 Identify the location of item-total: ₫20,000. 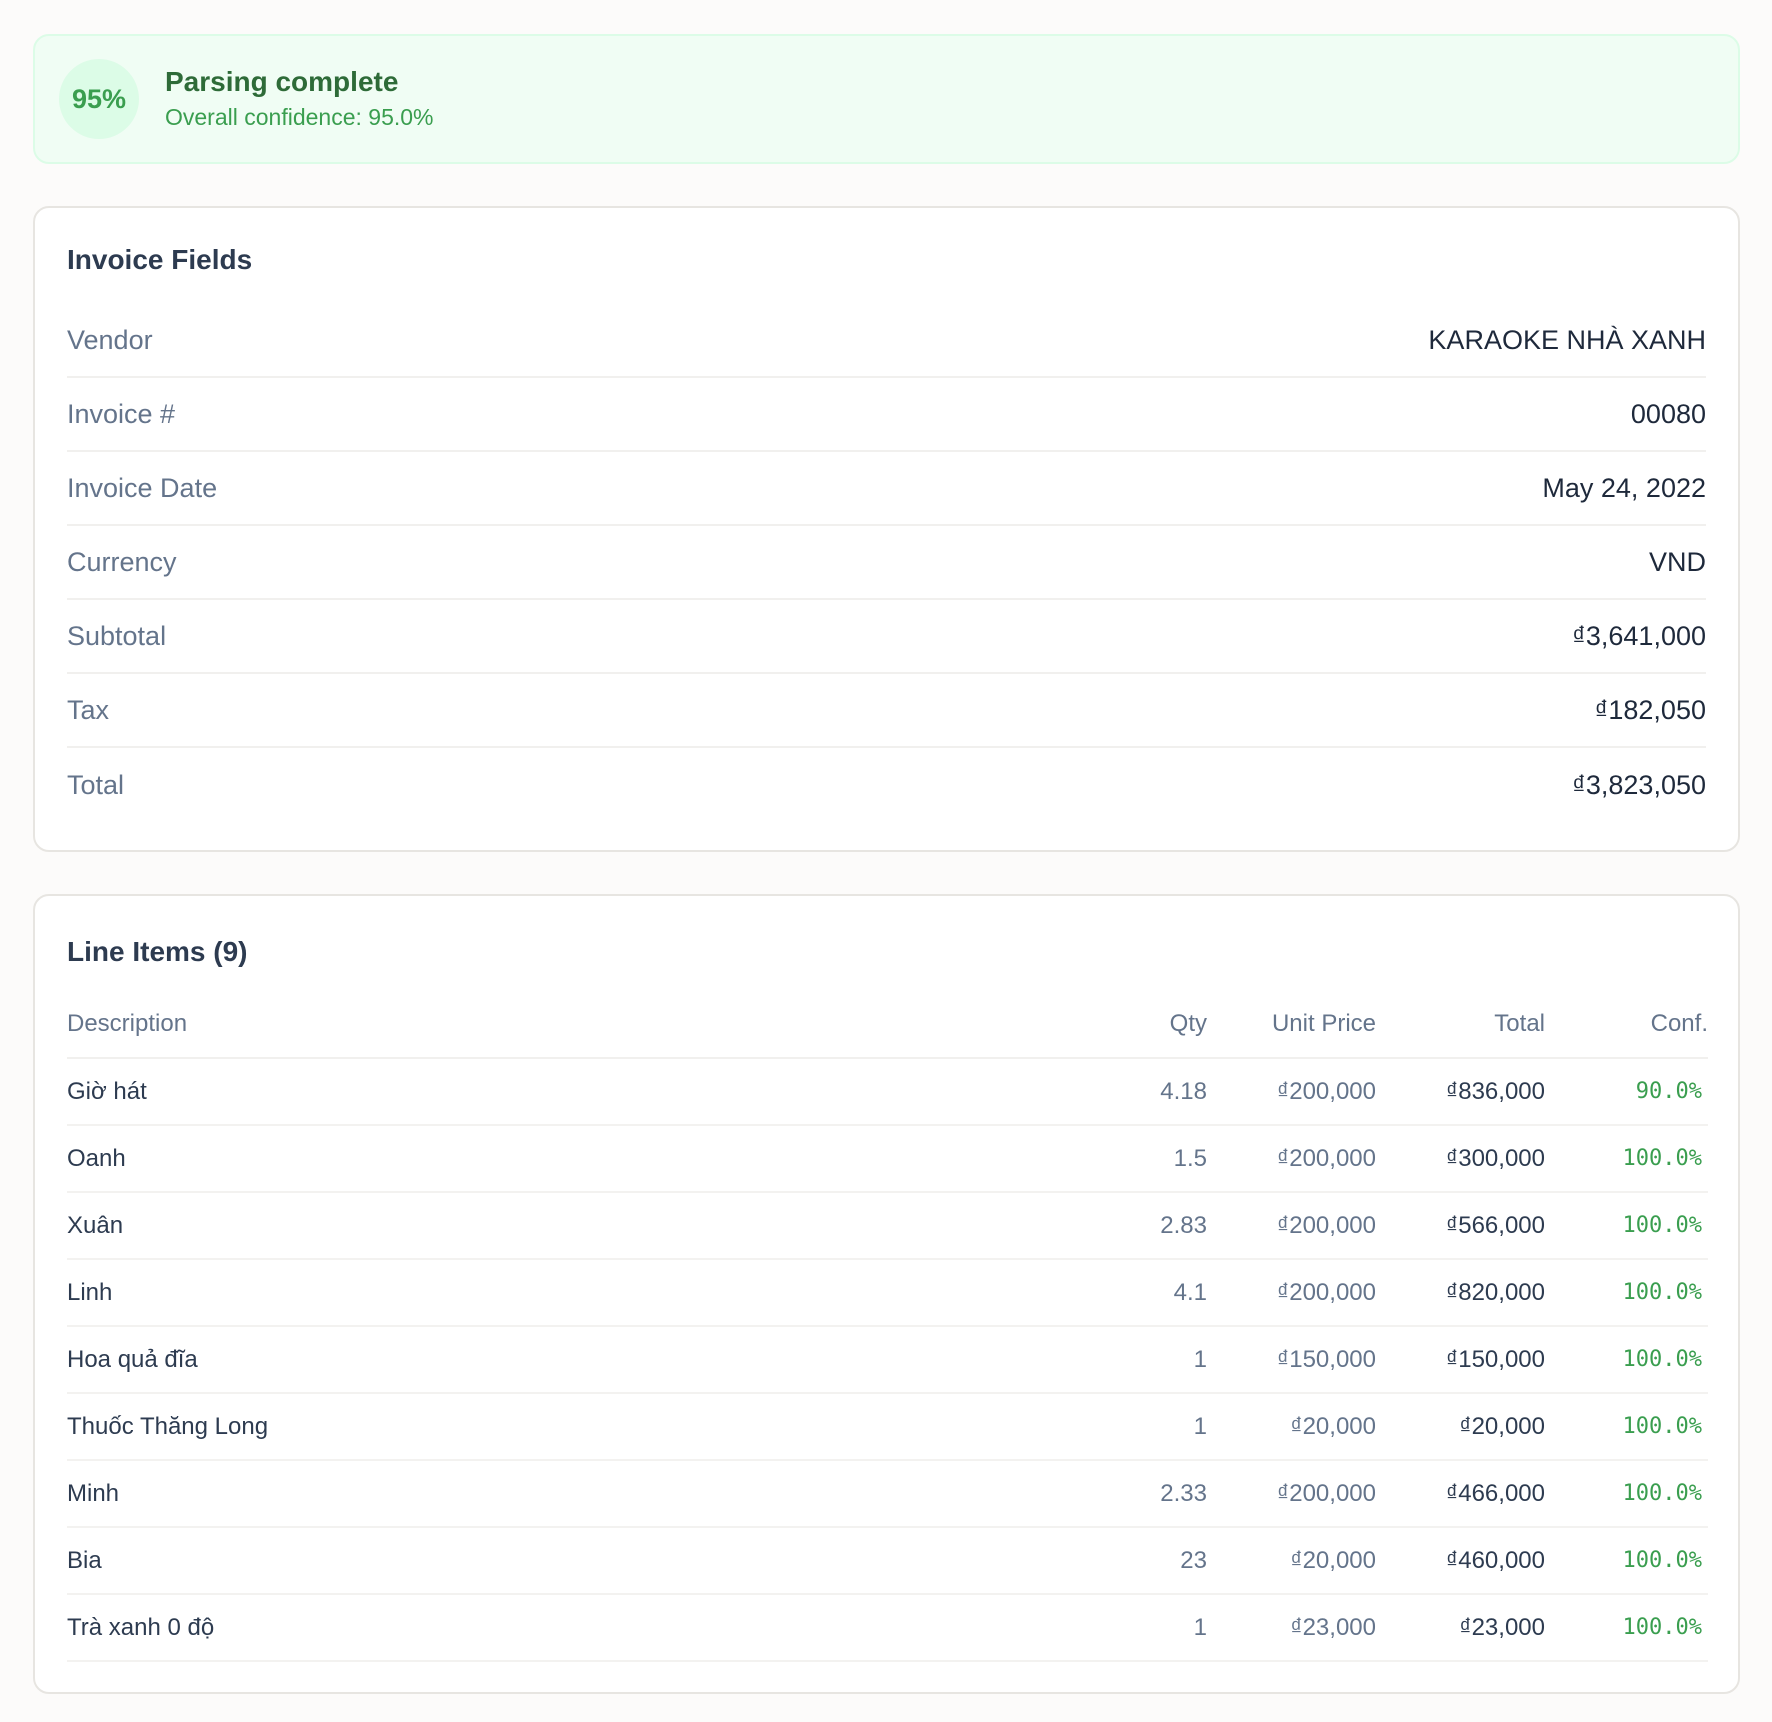
(1460, 1427).